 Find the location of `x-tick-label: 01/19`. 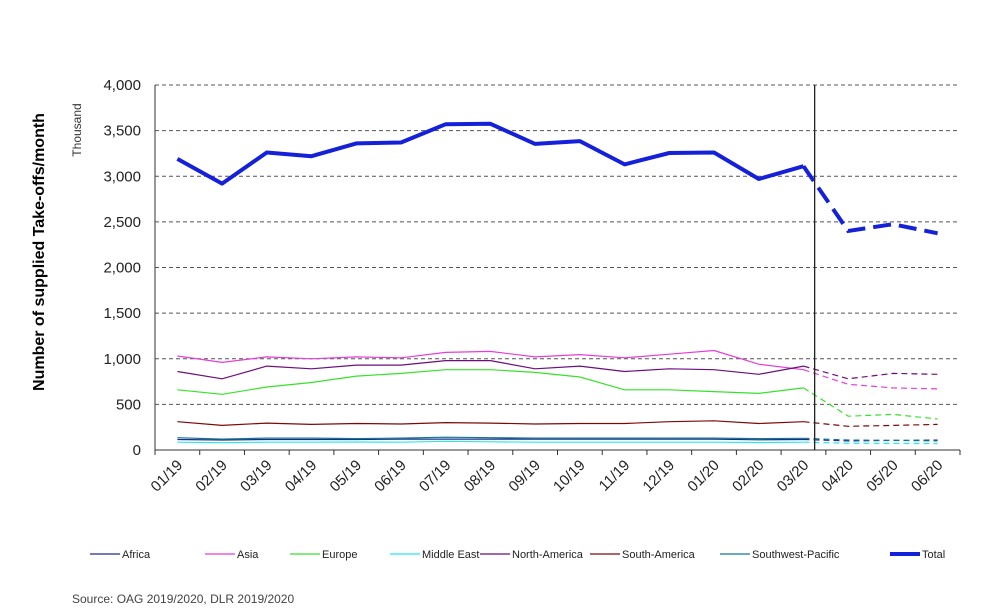

x-tick-label: 01/19 is located at coordinates (167, 476).